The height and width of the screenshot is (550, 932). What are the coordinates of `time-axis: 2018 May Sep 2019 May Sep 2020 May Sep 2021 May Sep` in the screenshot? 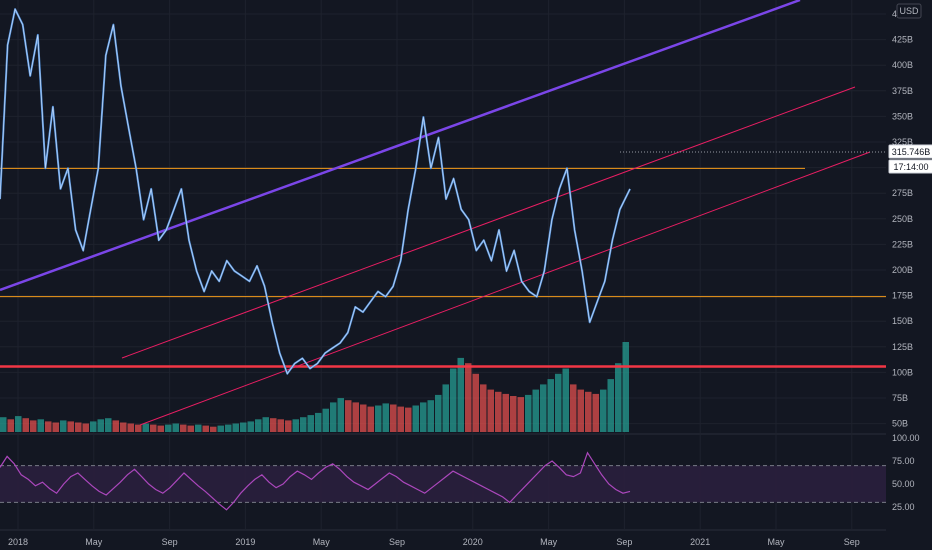 It's located at (434, 542).